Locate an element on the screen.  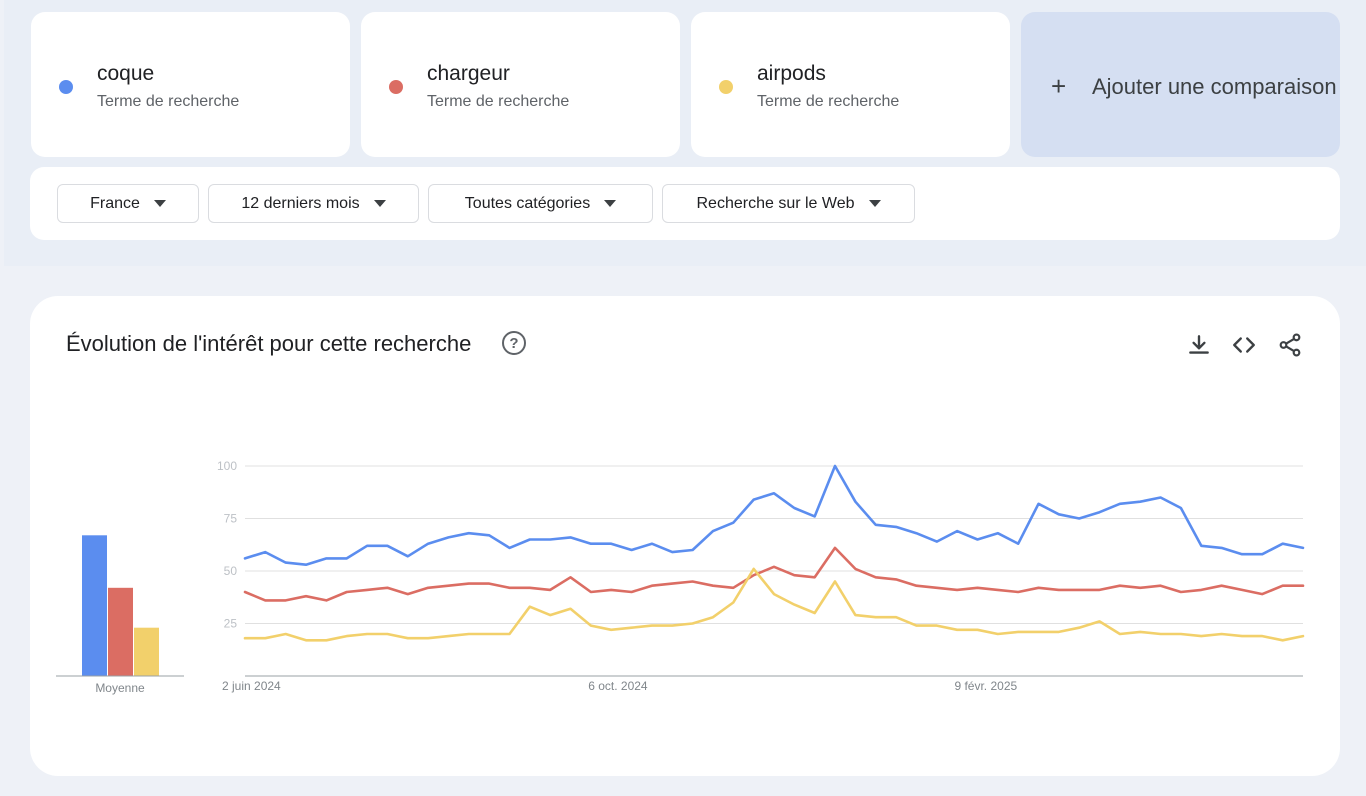
region-value: France is located at coordinates (115, 203).